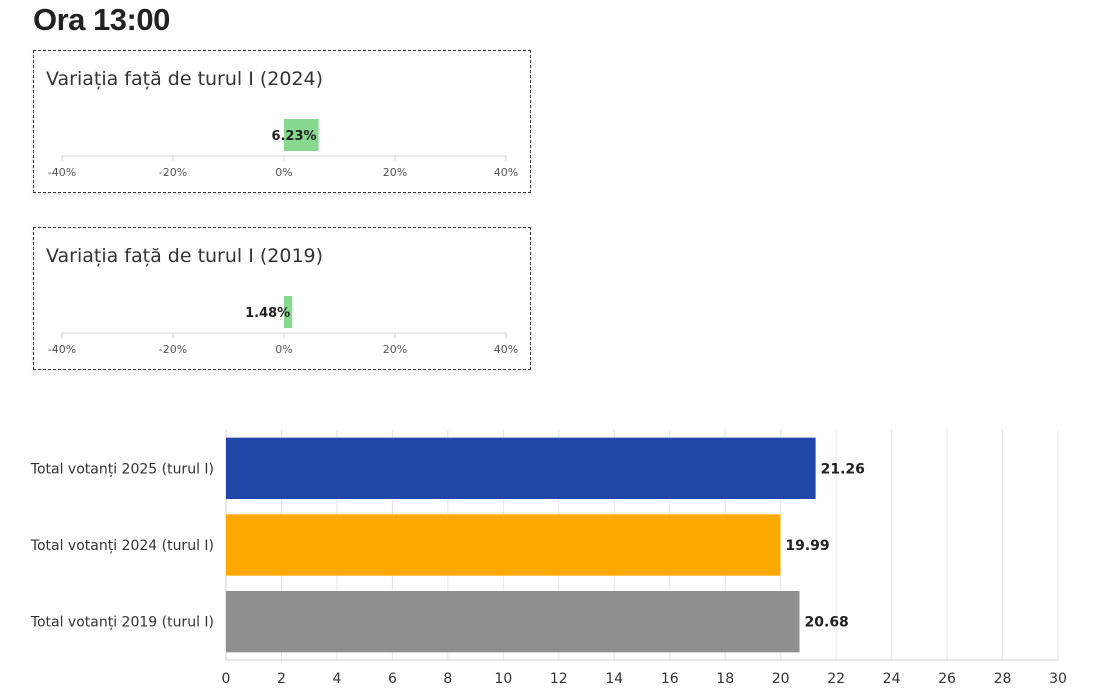 This screenshot has height=697, width=1095. What do you see at coordinates (185, 256) in the screenshot?
I see `variation-card-title: Variația față de turul I (2019)` at bounding box center [185, 256].